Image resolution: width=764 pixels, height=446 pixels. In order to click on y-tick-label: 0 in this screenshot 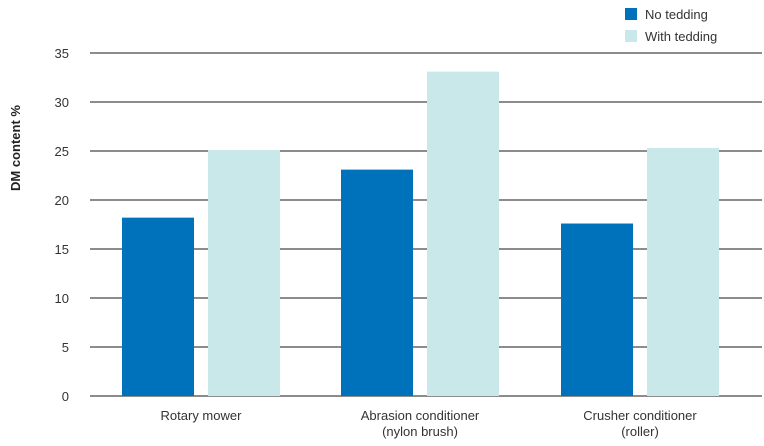, I will do `click(65, 396)`.